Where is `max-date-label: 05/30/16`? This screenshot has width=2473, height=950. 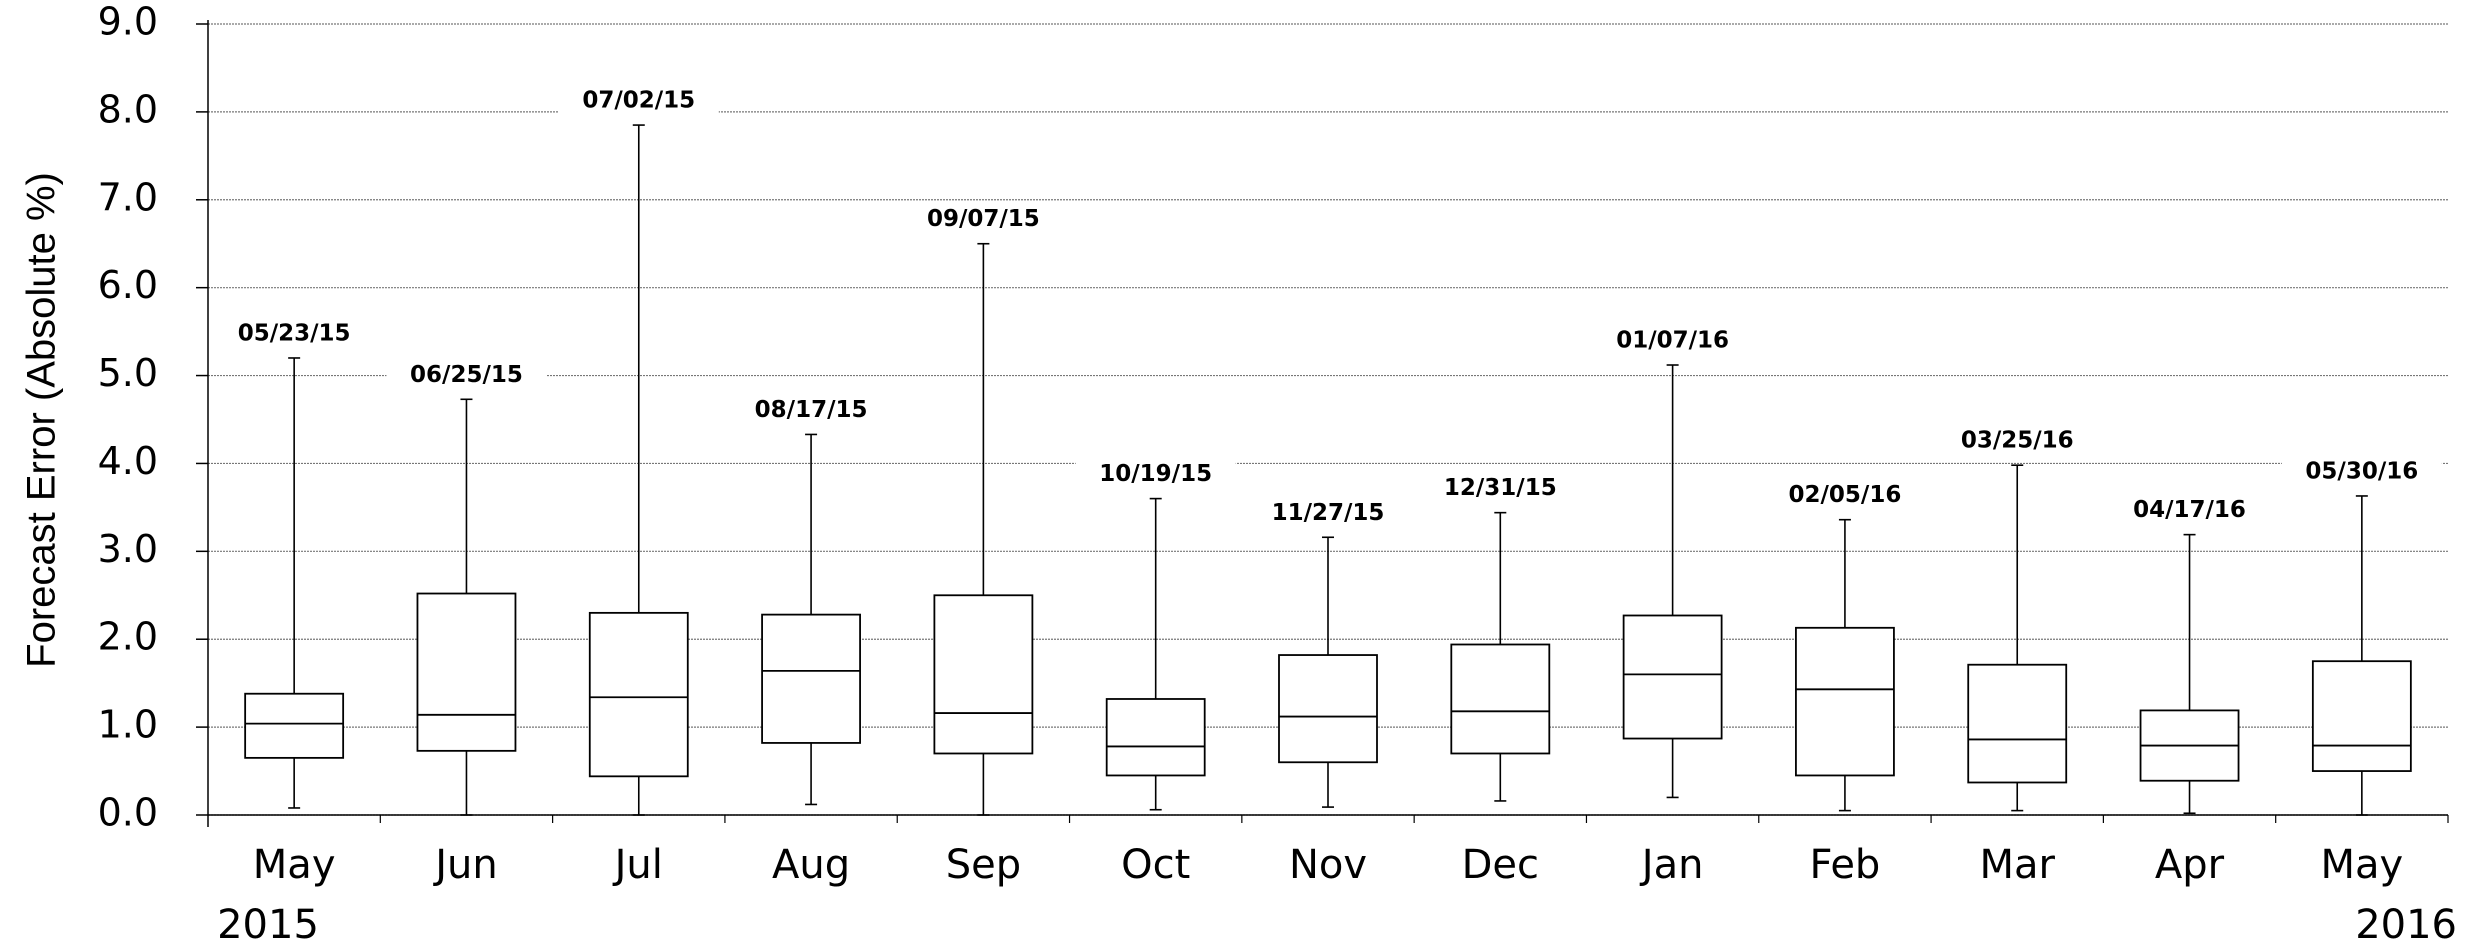
max-date-label: 05/30/16 is located at coordinates (2361, 471).